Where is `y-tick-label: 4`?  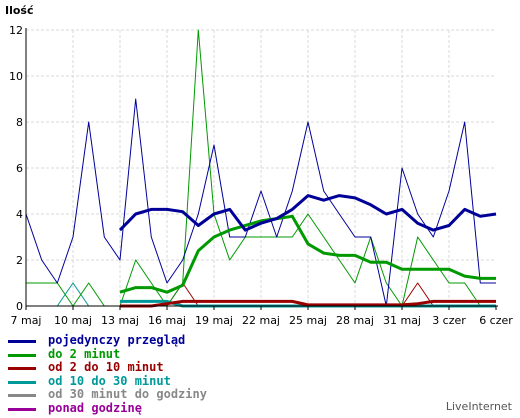 y-tick-label: 4 is located at coordinates (19, 214).